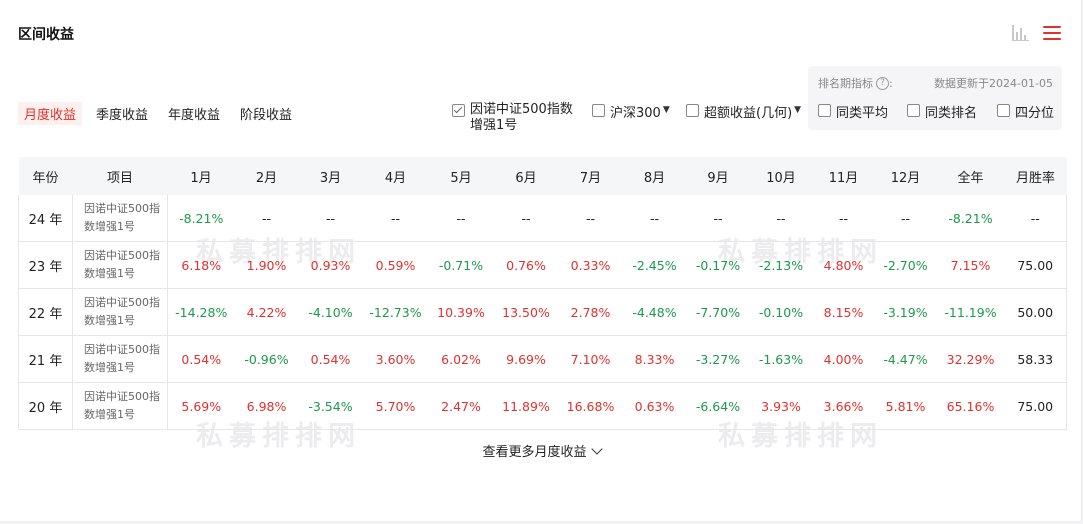 The image size is (1083, 524). Describe the element at coordinates (970, 218) in the screenshot. I see `annual-return-cell: -8.21%` at that location.